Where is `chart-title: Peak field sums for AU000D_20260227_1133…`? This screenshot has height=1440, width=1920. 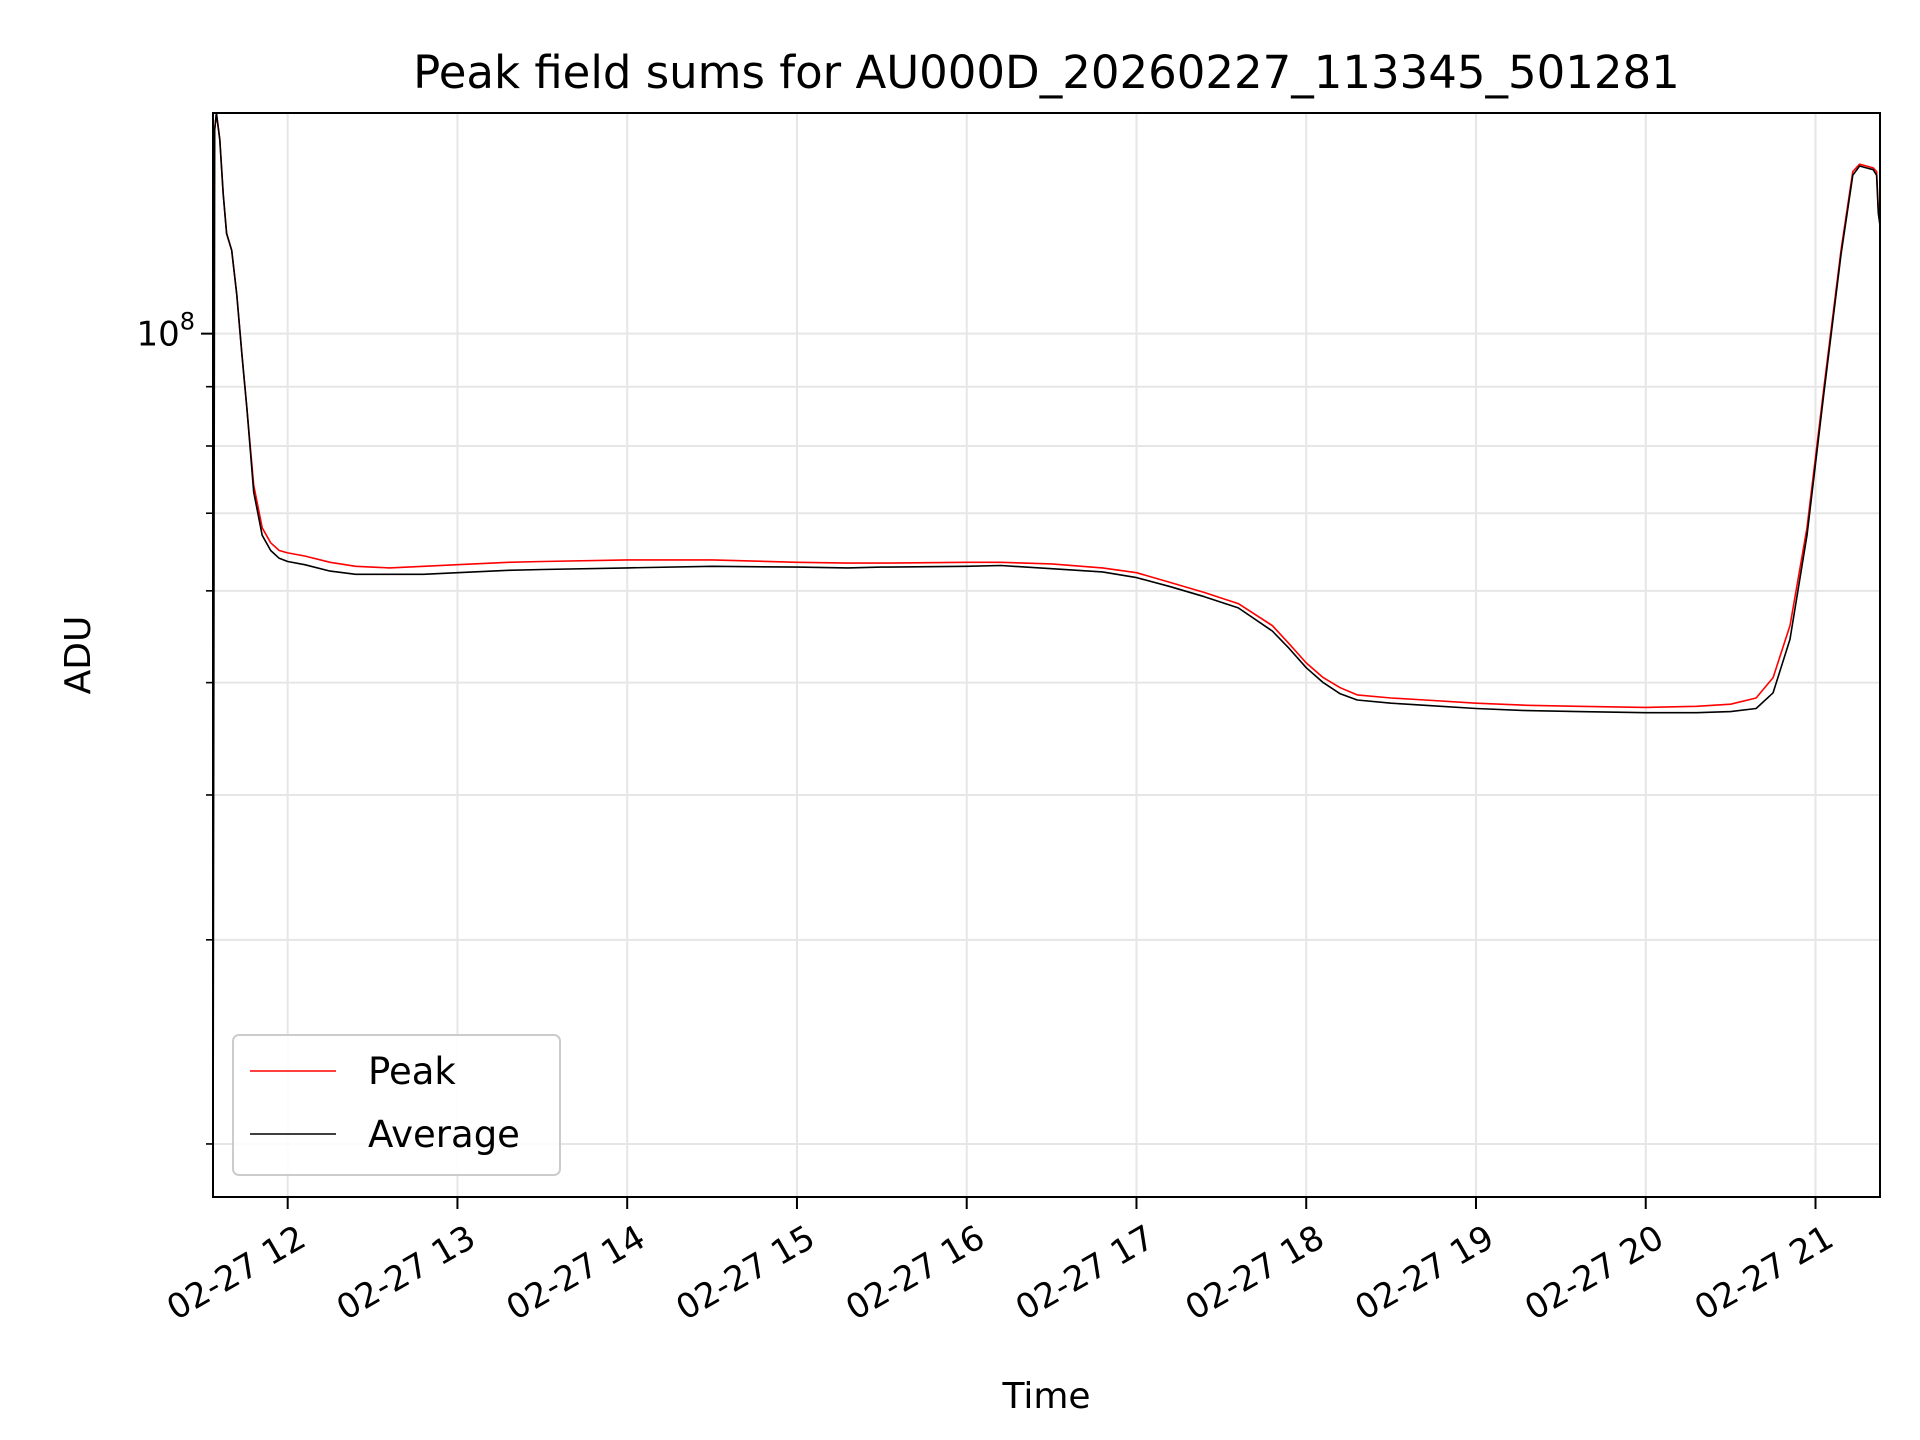
chart-title: Peak field sums for AU000D_20260227_1133… is located at coordinates (1046, 72).